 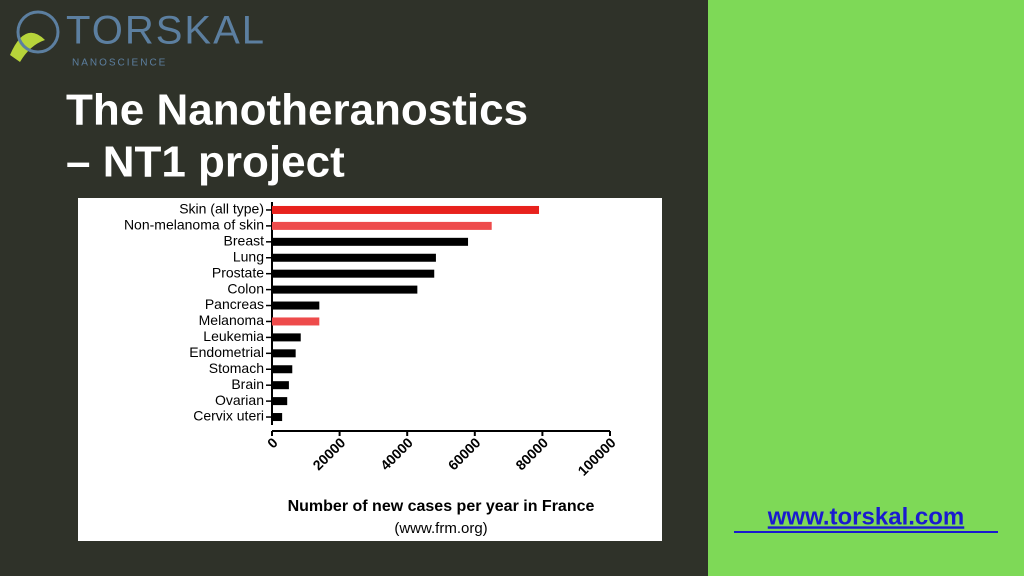 I want to click on logo-ring, so click(x=38, y=32).